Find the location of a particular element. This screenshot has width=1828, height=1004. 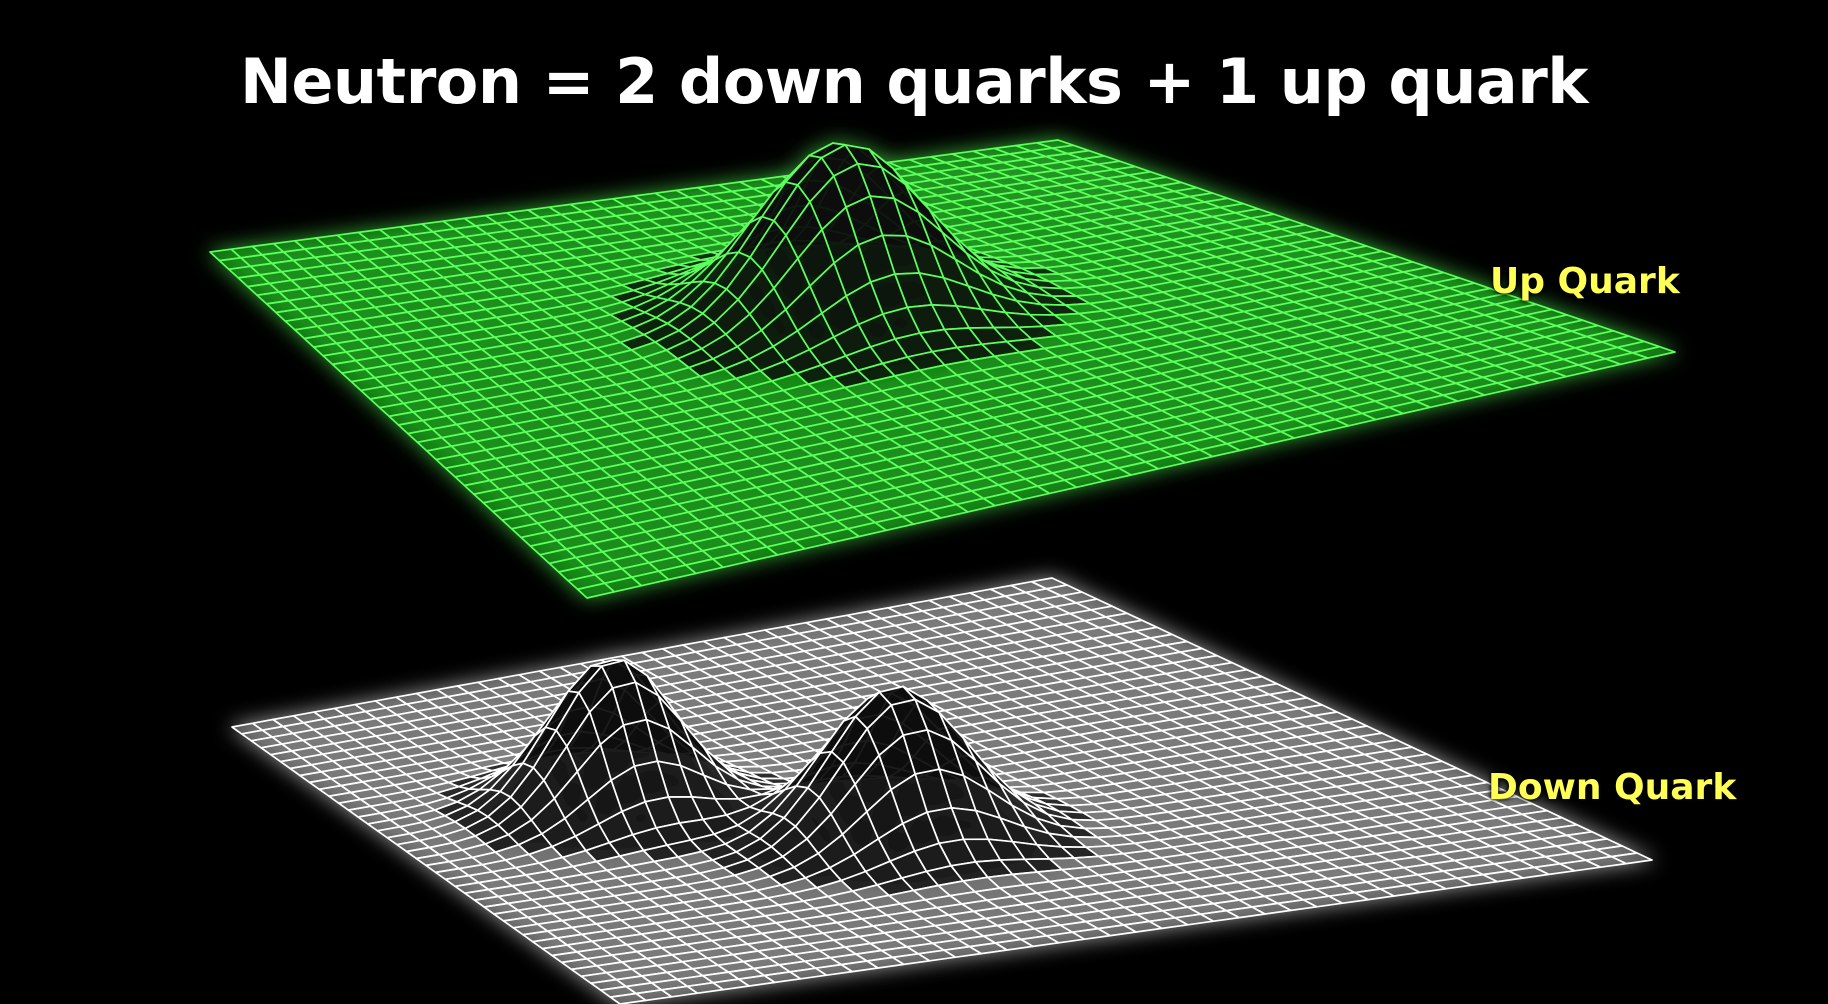

up-quark-label: Up Quark is located at coordinates (1585, 281).